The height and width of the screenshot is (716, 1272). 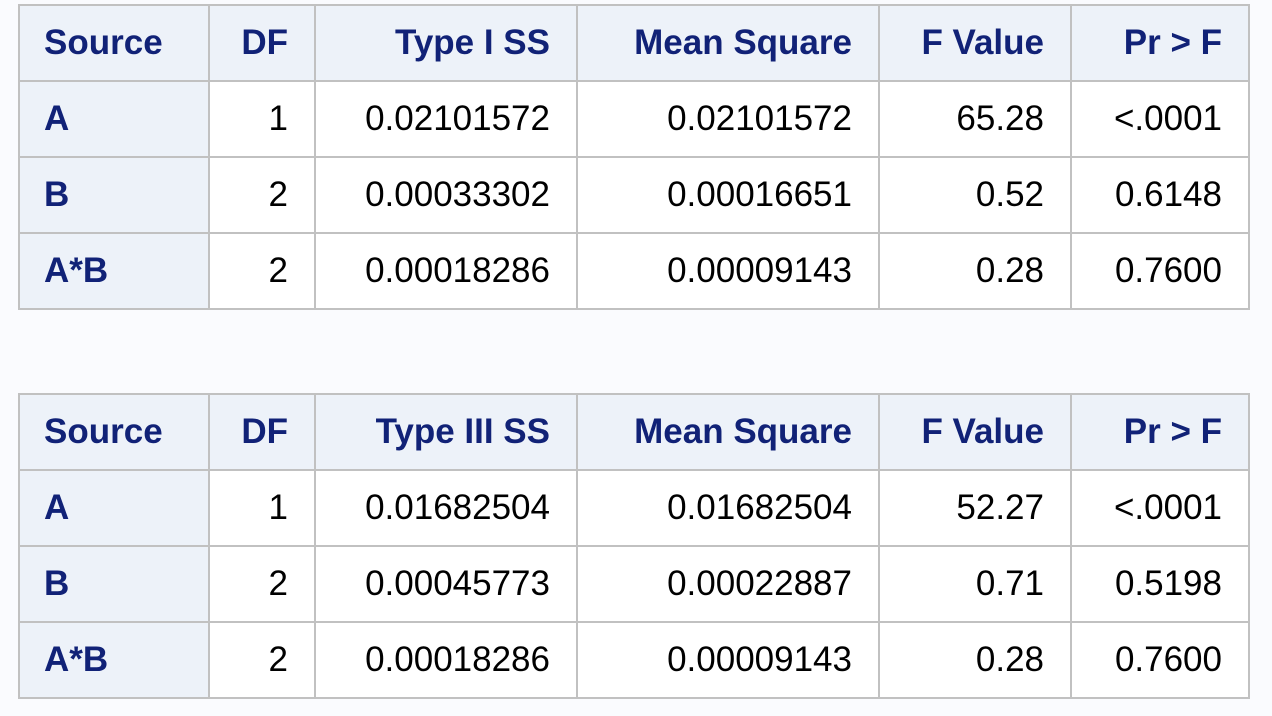 I want to click on mean-square-cell: 0.01682504, so click(x=728, y=508).